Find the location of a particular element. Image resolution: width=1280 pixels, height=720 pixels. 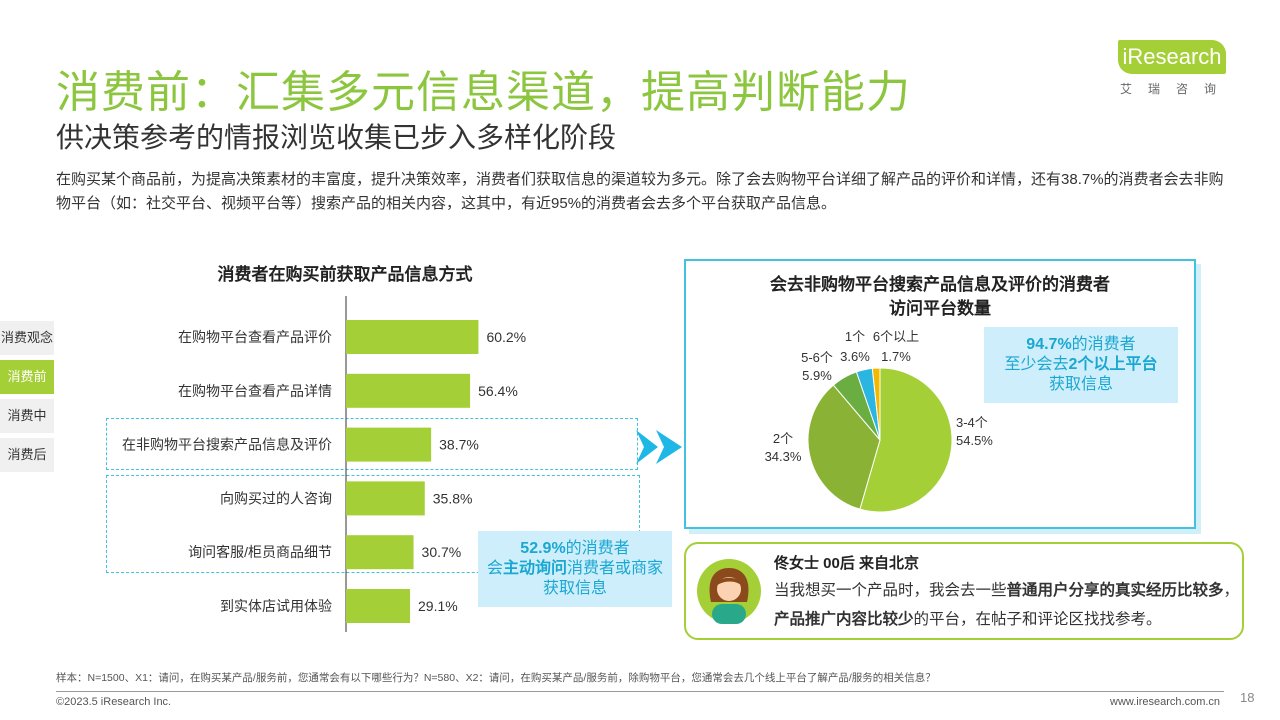

pie-slice-value: 54.5% is located at coordinates (974, 440).